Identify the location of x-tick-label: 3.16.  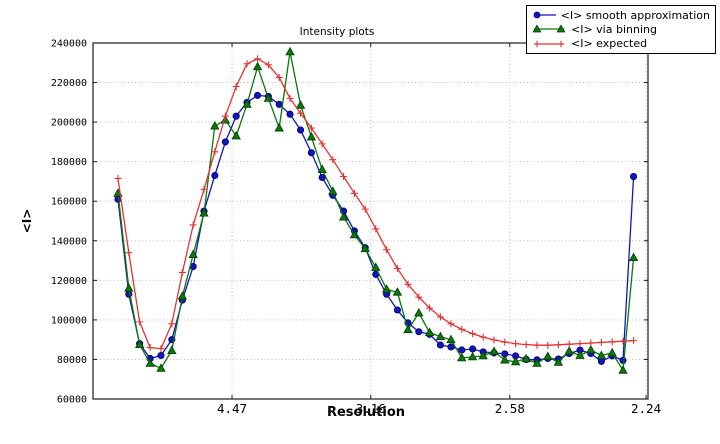
(371, 408).